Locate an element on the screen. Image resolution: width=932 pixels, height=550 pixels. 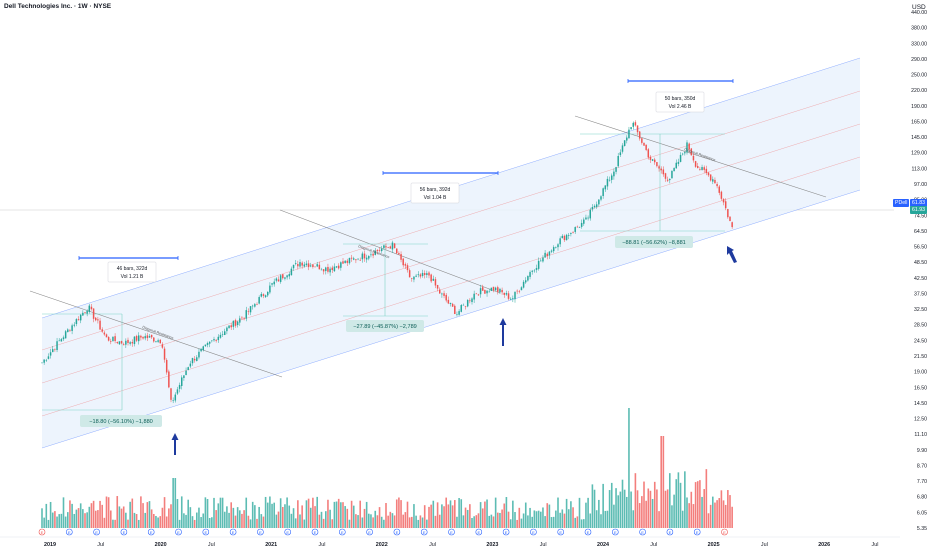
y-tick-label: 21.50 is located at coordinates (920, 357).